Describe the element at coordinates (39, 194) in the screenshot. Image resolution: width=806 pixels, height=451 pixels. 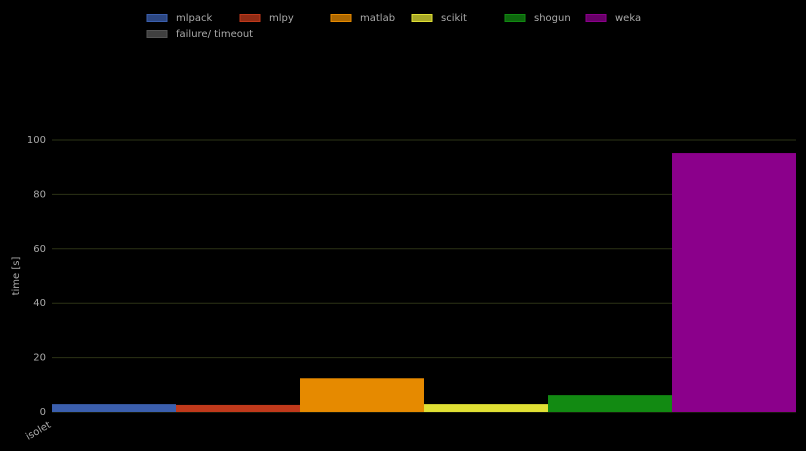
I see `y-tick-label: 80` at that location.